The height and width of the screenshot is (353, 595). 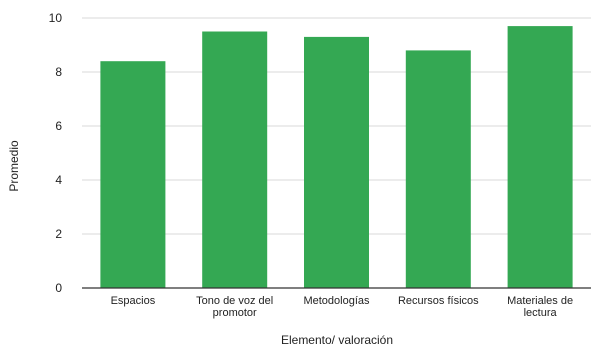 What do you see at coordinates (58, 234) in the screenshot?
I see `y-tick-label: 2` at bounding box center [58, 234].